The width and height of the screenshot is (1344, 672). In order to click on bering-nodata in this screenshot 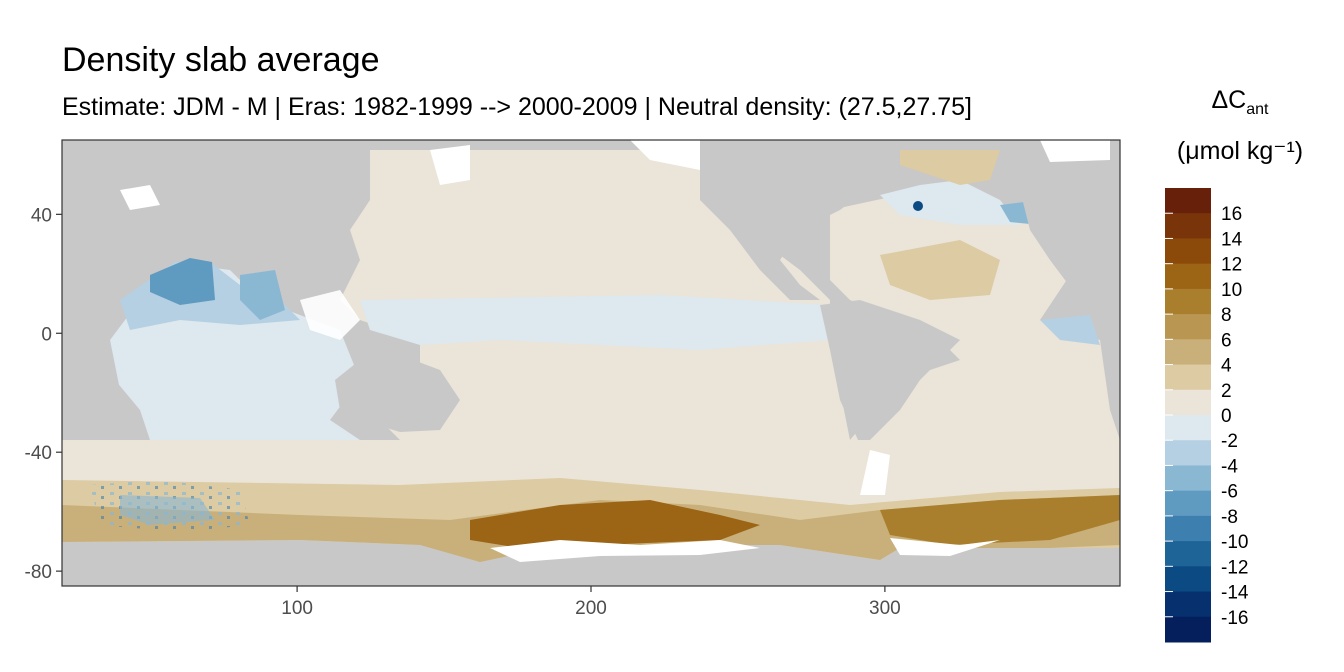, I will do `click(665, 155)`.